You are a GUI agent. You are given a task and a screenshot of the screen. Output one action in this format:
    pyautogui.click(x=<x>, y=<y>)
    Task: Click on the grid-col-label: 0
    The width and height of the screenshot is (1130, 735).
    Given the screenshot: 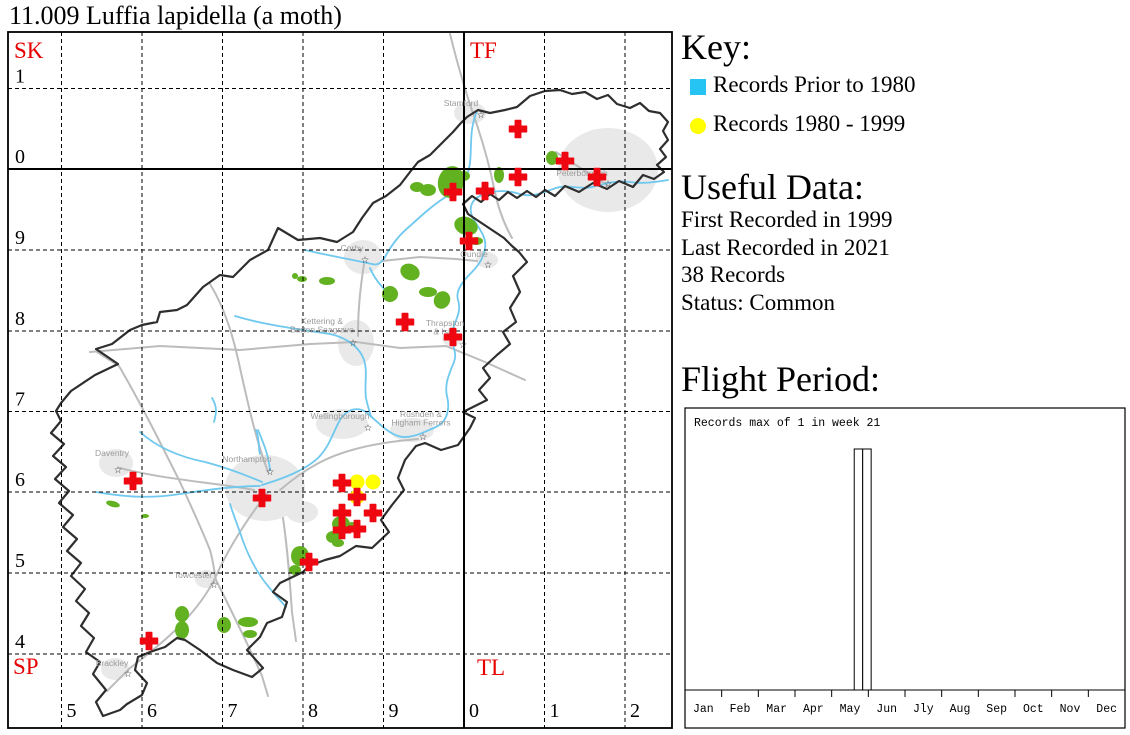 What is the action you would take?
    pyautogui.click(x=474, y=711)
    